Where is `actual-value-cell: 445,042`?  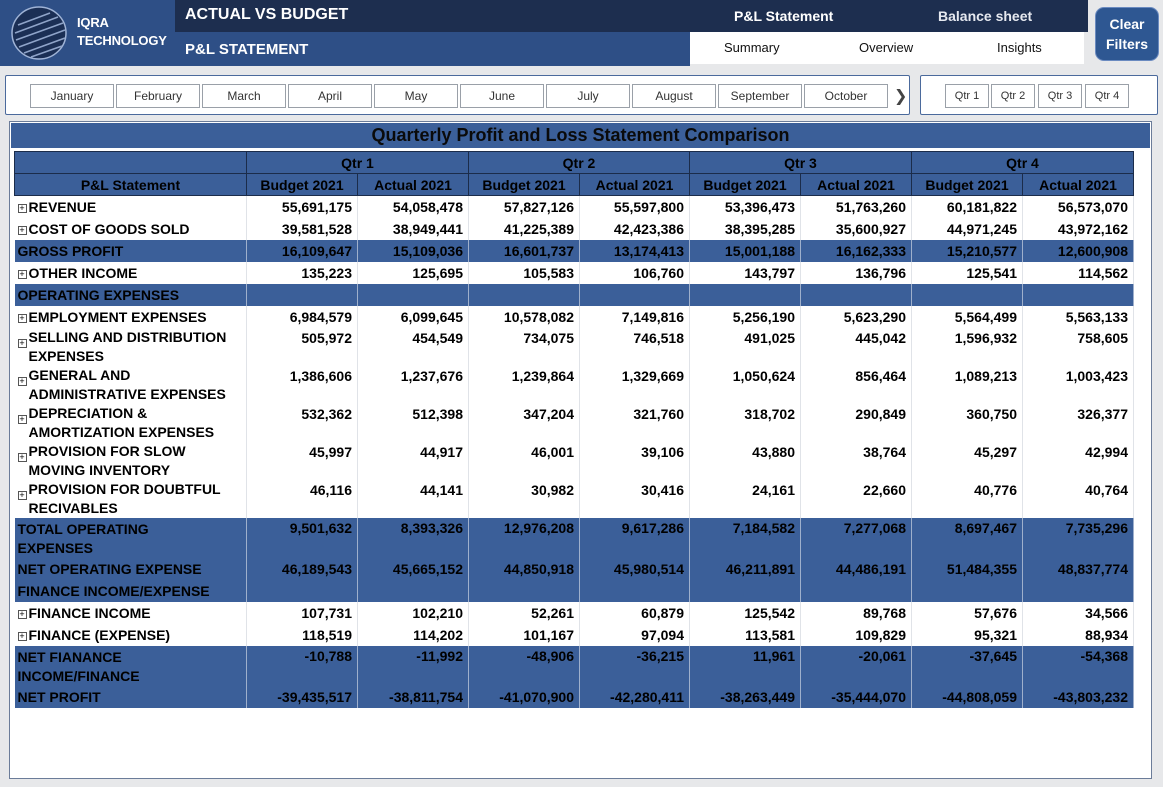 actual-value-cell: 445,042 is located at coordinates (856, 346).